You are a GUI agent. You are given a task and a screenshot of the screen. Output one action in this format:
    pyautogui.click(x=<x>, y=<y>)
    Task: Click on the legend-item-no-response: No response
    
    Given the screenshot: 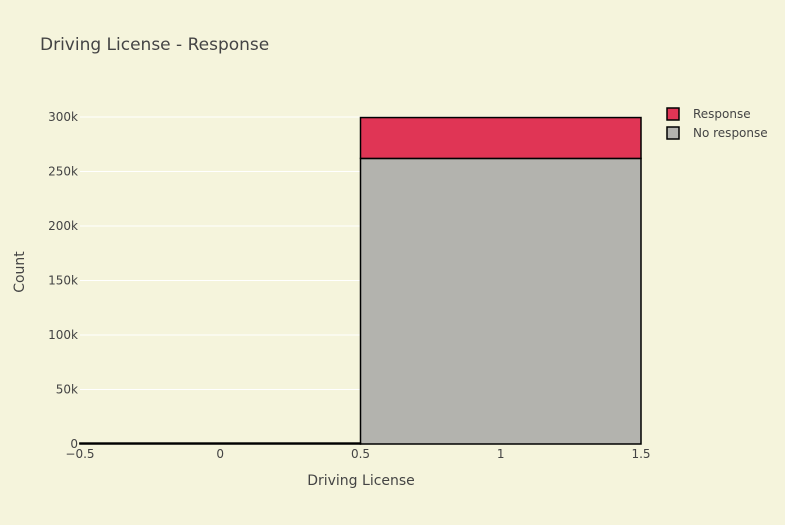 What is the action you would take?
    pyautogui.click(x=717, y=133)
    